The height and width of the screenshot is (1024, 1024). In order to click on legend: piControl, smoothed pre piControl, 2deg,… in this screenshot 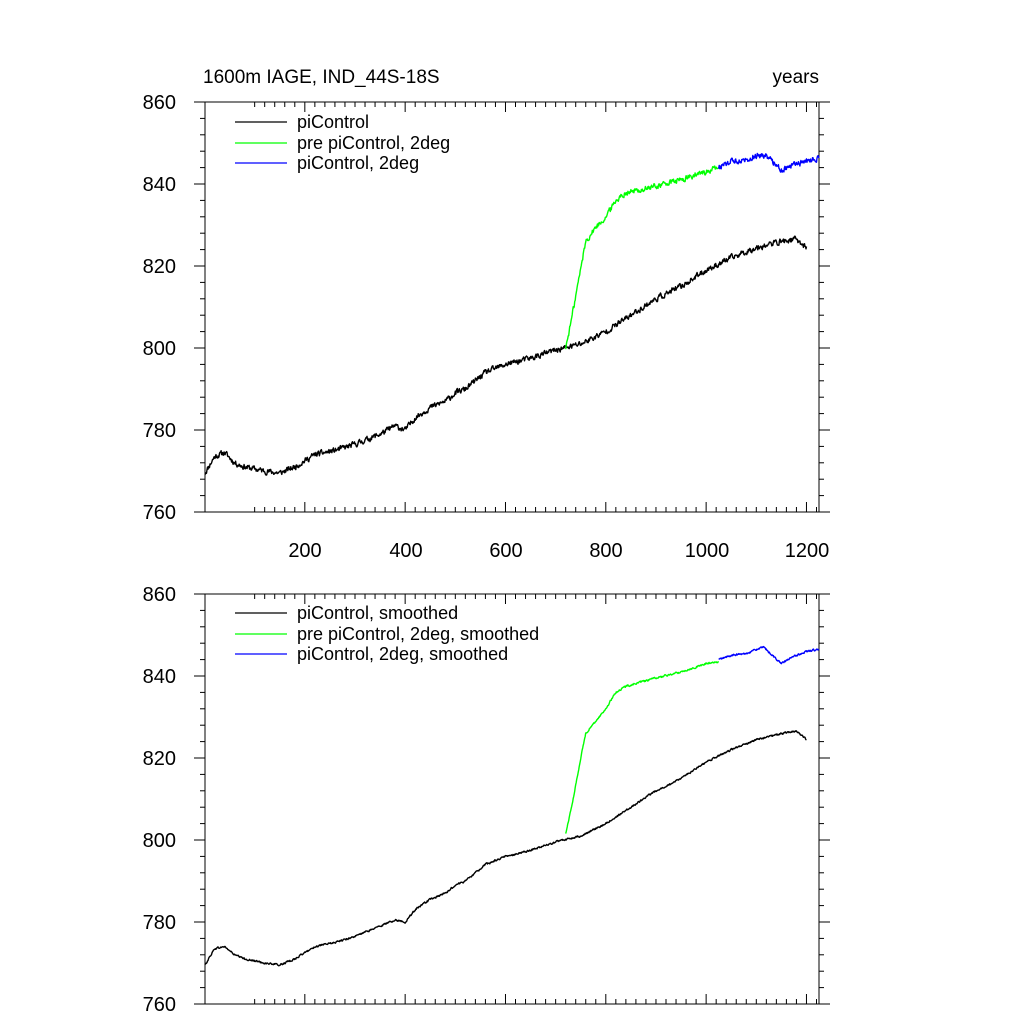, I will do `click(387, 633)`.